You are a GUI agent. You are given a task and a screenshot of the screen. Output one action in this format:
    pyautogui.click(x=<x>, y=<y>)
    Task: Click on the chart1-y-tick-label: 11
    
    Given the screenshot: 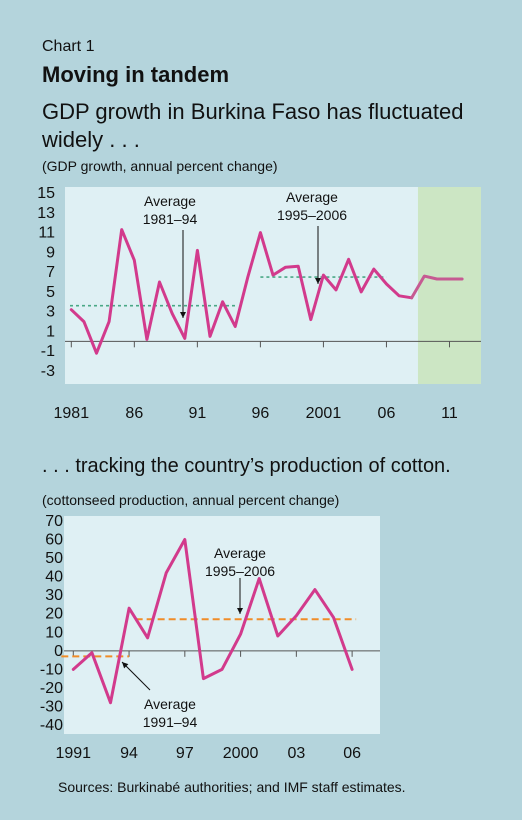 What is the action you would take?
    pyautogui.click(x=46, y=233)
    